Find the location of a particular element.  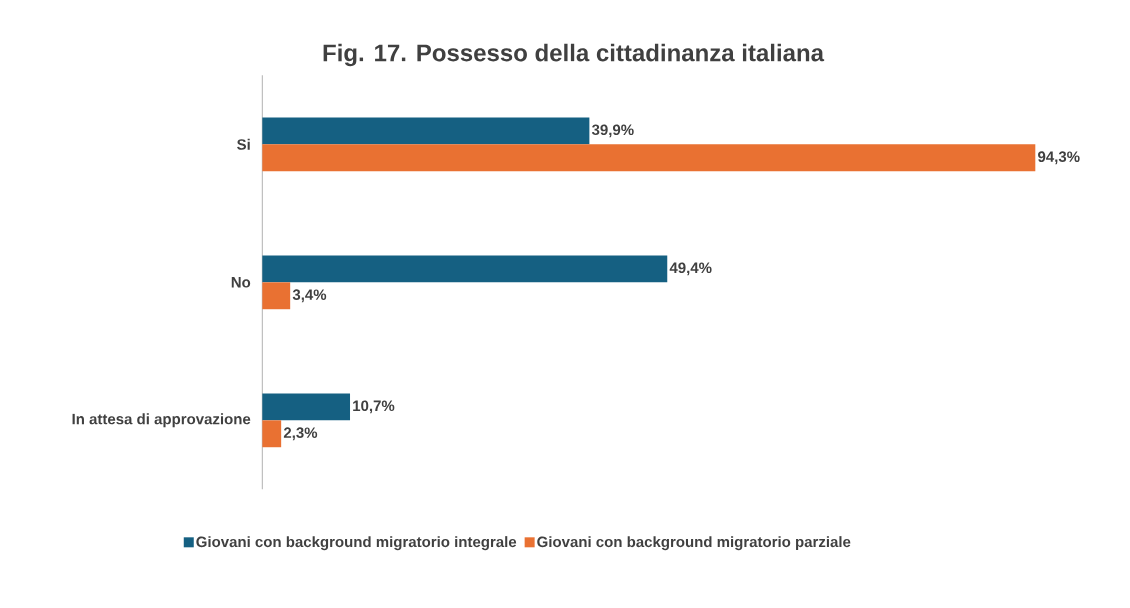

data-label: 10,7% is located at coordinates (374, 407).